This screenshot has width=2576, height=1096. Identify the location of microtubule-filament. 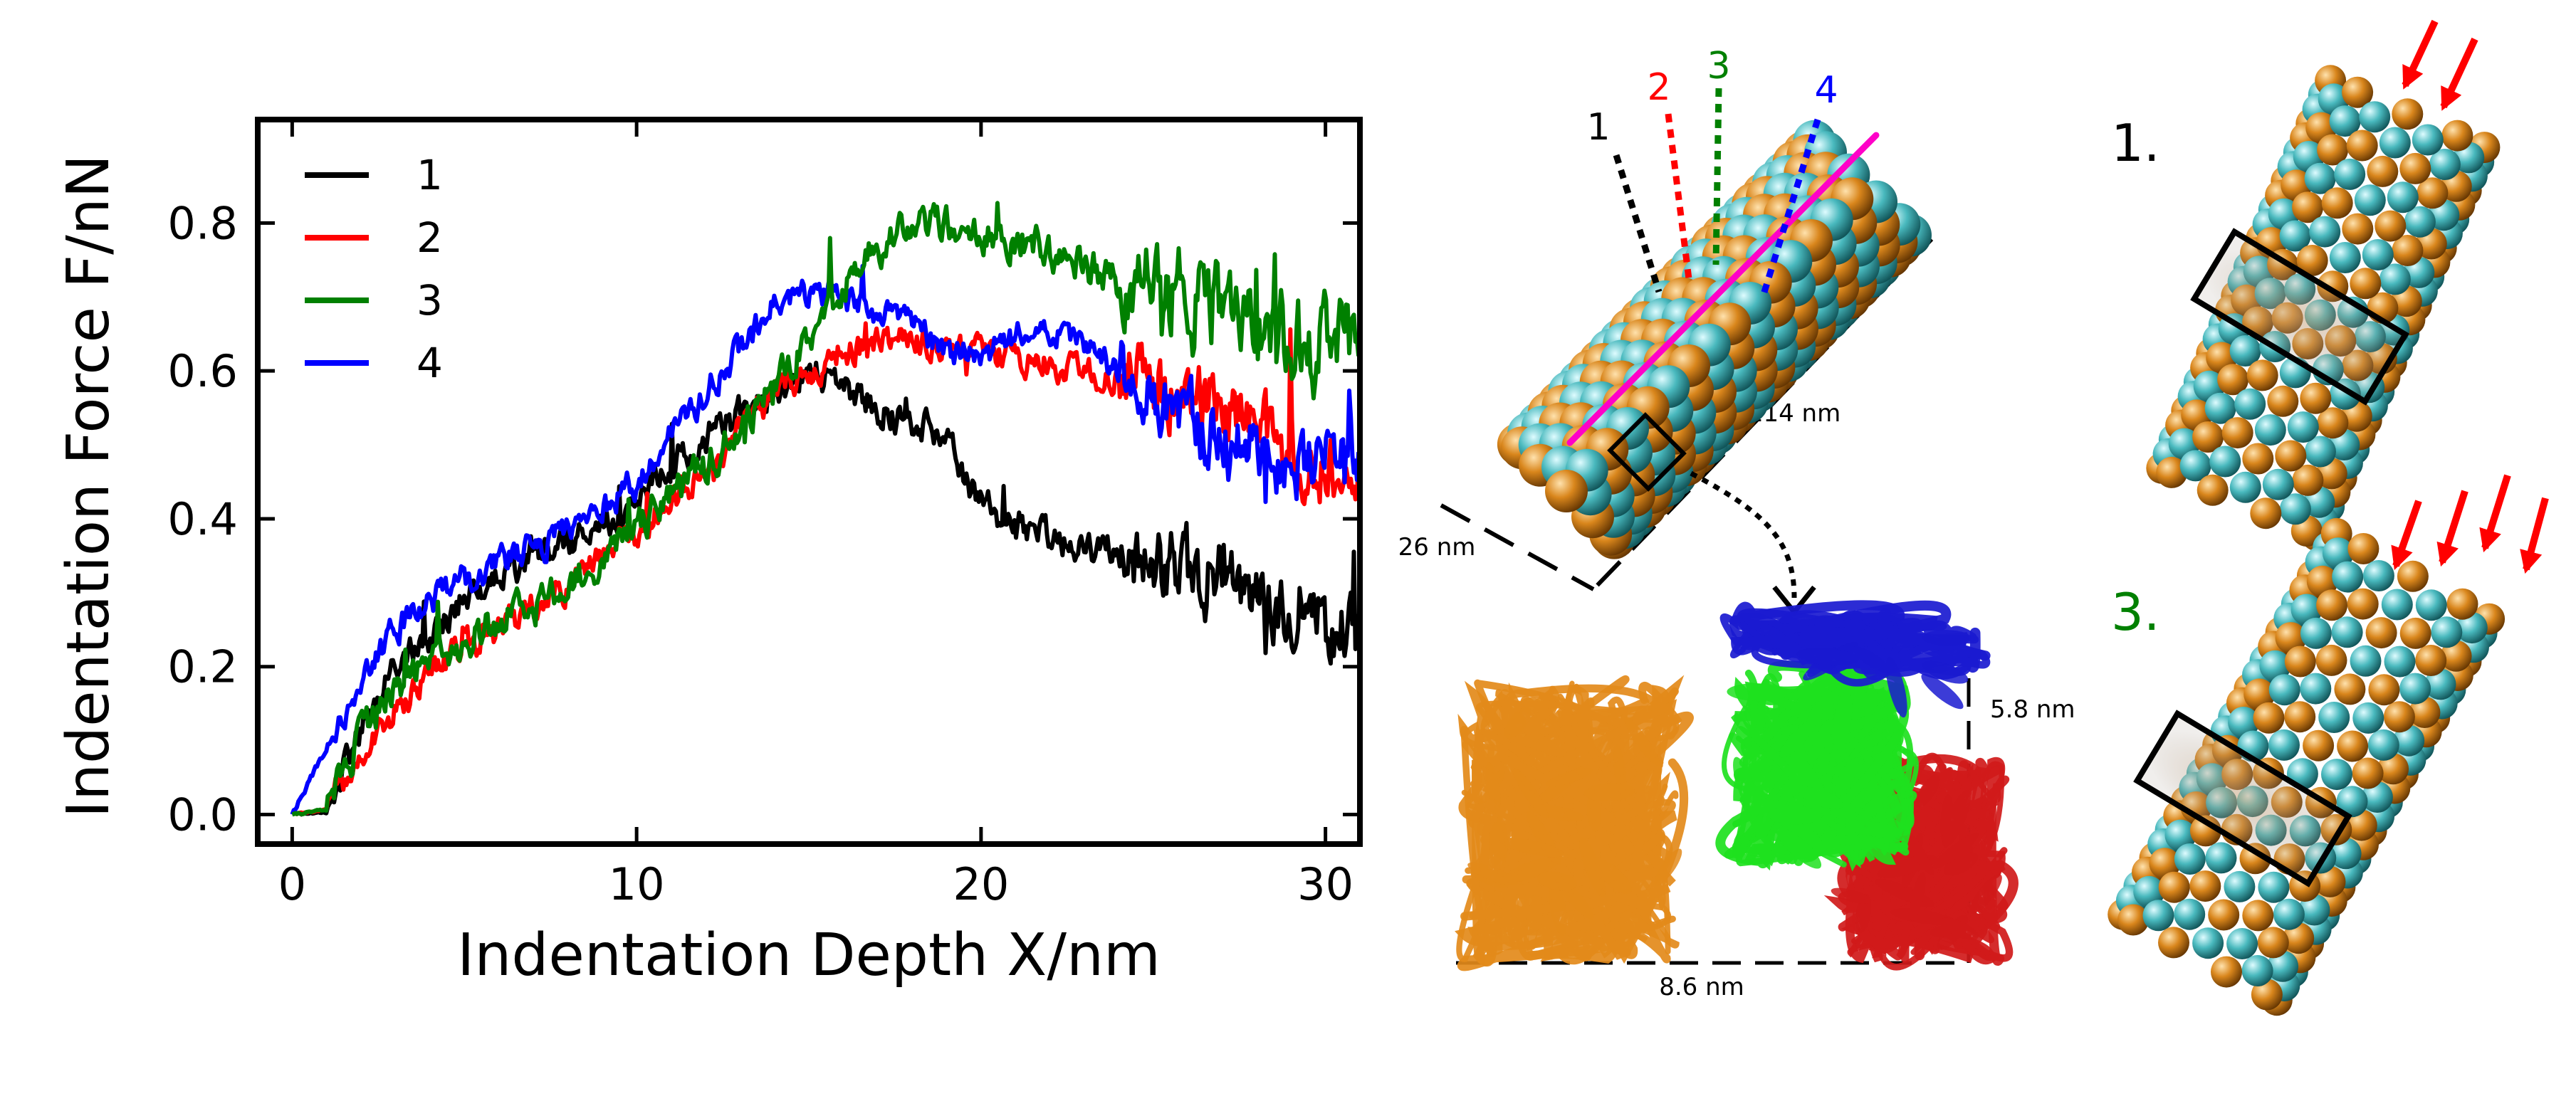
(1714, 339).